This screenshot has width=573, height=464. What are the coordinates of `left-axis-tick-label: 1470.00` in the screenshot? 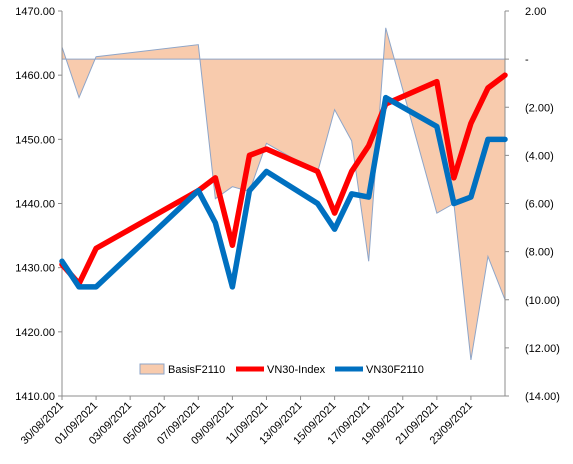 It's located at (35, 12).